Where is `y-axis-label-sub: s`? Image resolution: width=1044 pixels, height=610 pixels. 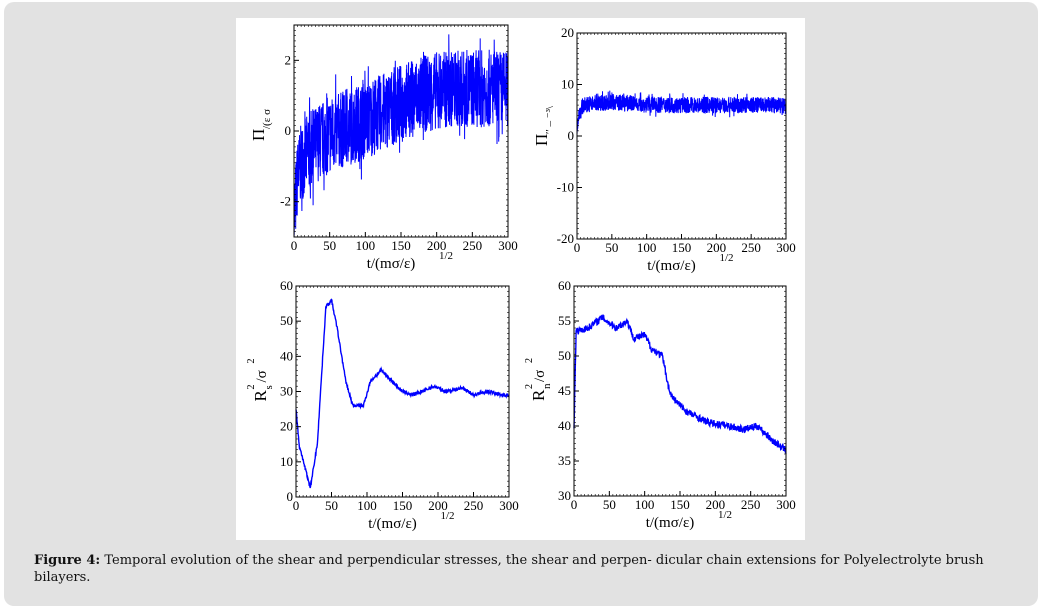
y-axis-label-sub: s is located at coordinates (269, 387).